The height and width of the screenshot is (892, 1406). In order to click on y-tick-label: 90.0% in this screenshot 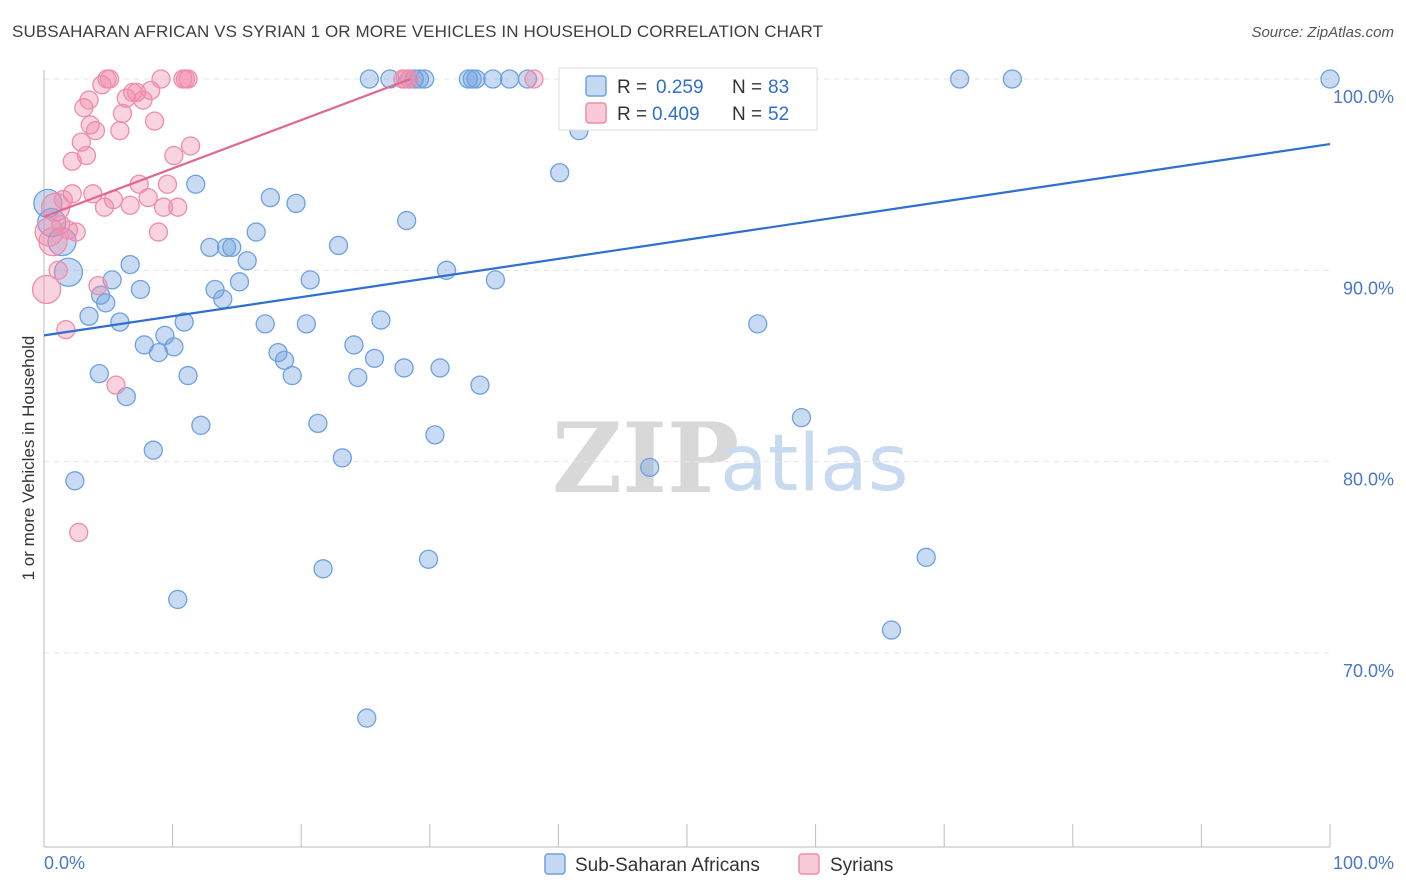, I will do `click(1368, 288)`.